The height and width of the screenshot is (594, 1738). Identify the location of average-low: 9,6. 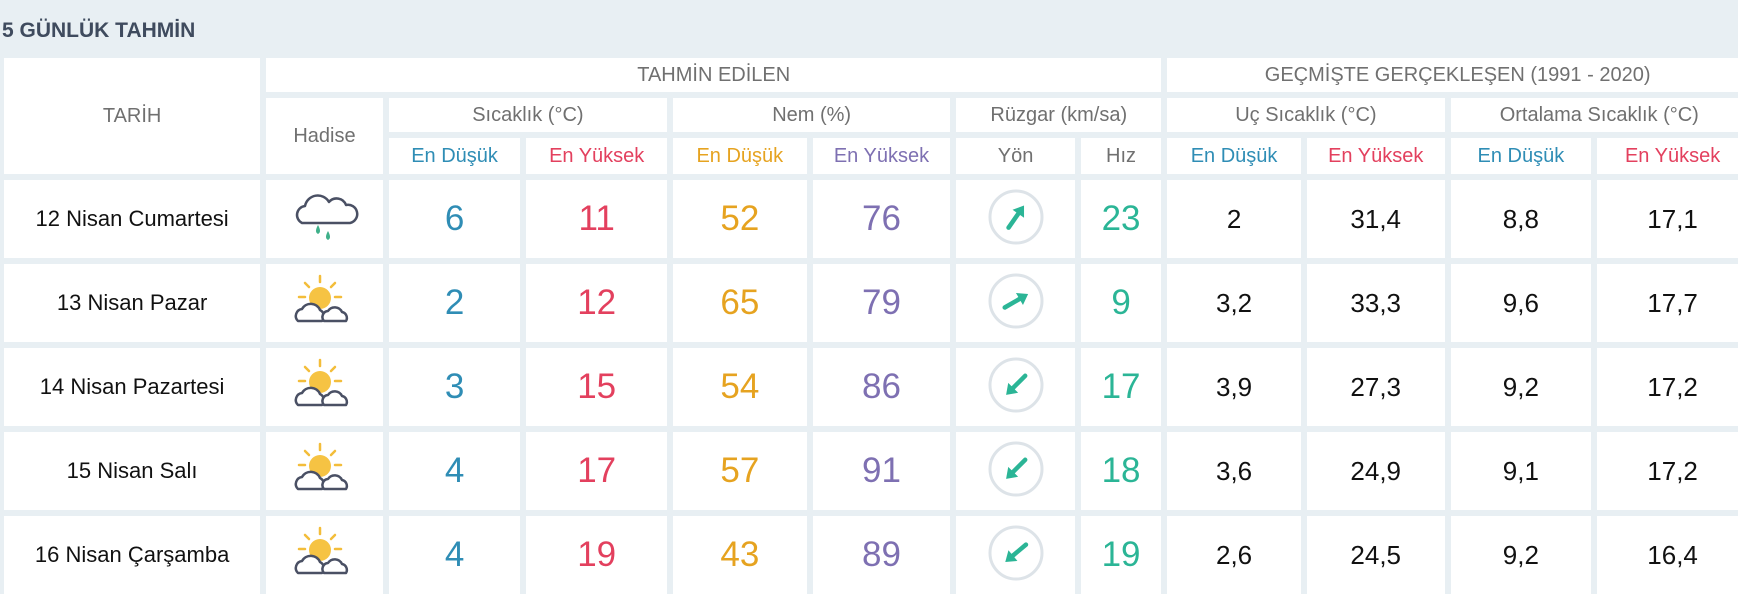
(1521, 303).